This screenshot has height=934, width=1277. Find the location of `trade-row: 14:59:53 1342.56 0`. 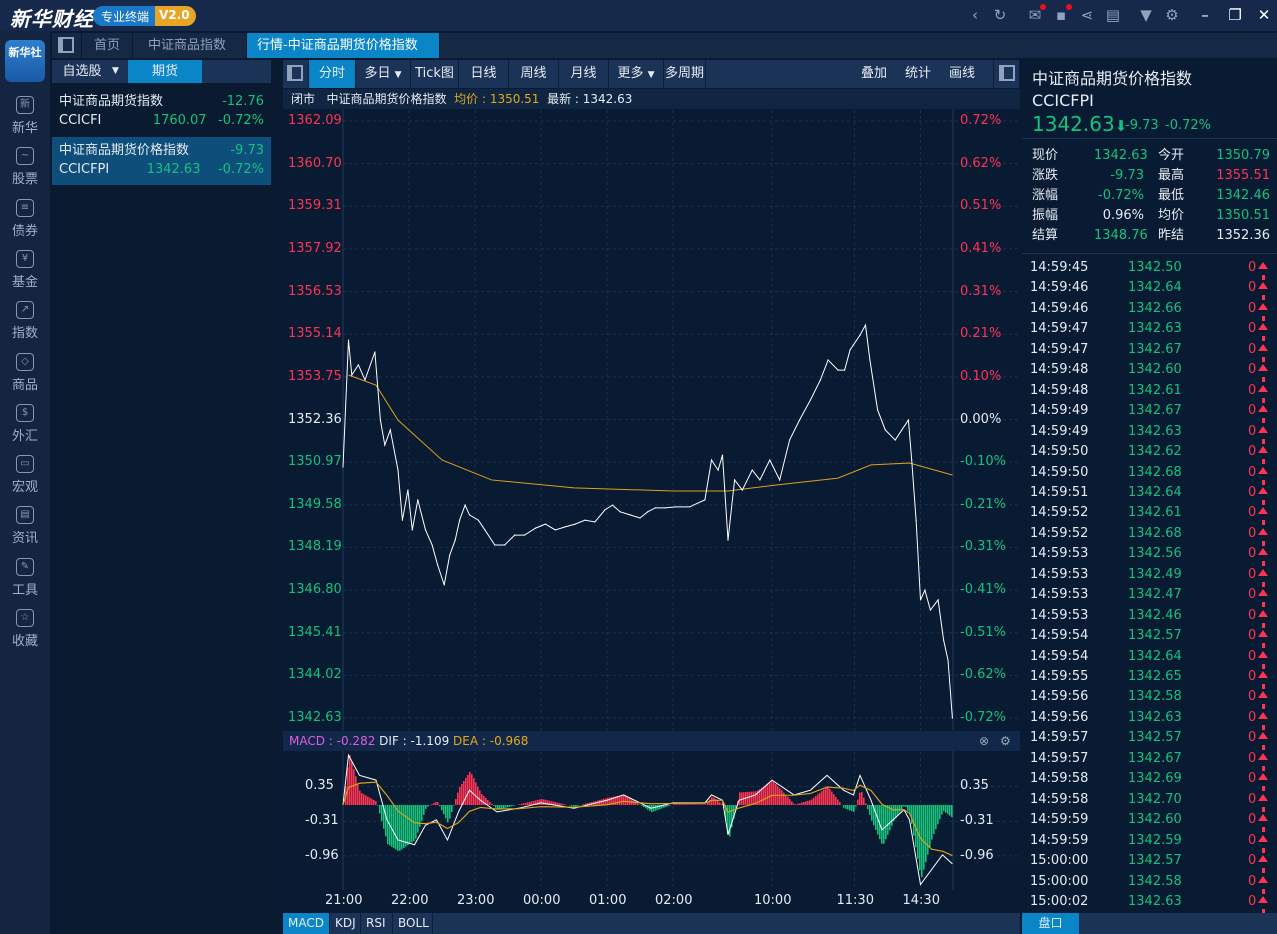

trade-row: 14:59:53 1342.56 0 is located at coordinates (1152, 555).